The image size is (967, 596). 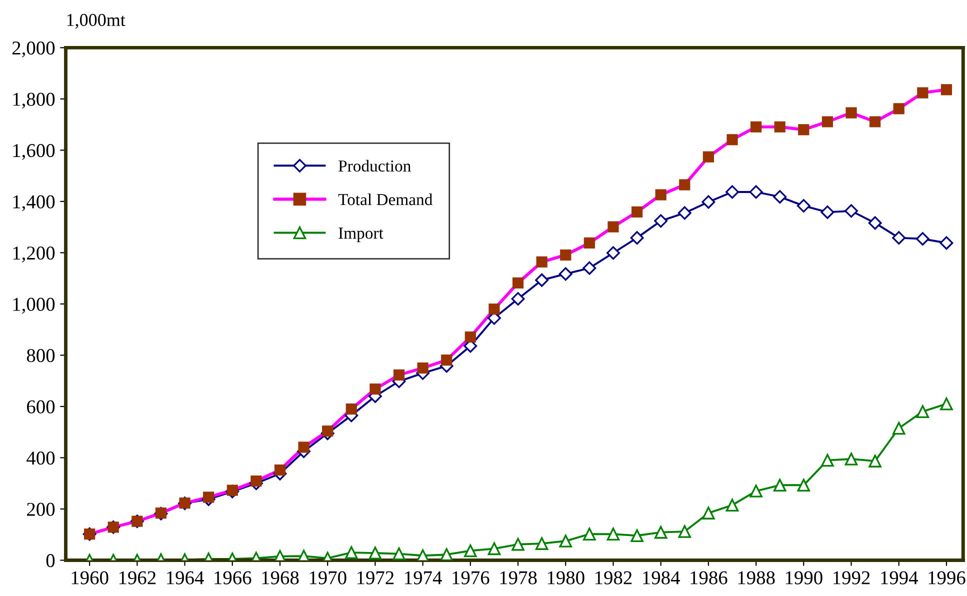 I want to click on x-tick-label: 1986, so click(x=709, y=577).